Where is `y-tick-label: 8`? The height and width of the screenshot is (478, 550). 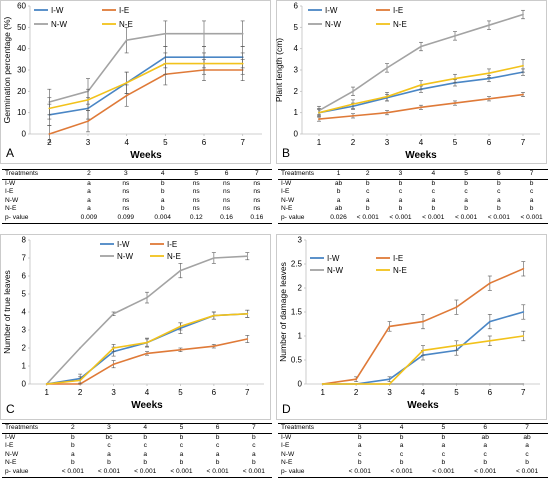 y-tick-label: 8 is located at coordinates (24, 240).